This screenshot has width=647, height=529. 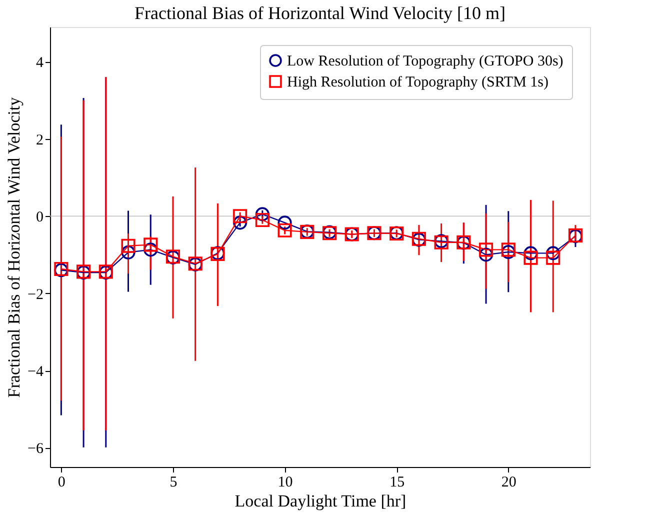 What do you see at coordinates (36, 449) in the screenshot?
I see `y-tick-label: −6` at bounding box center [36, 449].